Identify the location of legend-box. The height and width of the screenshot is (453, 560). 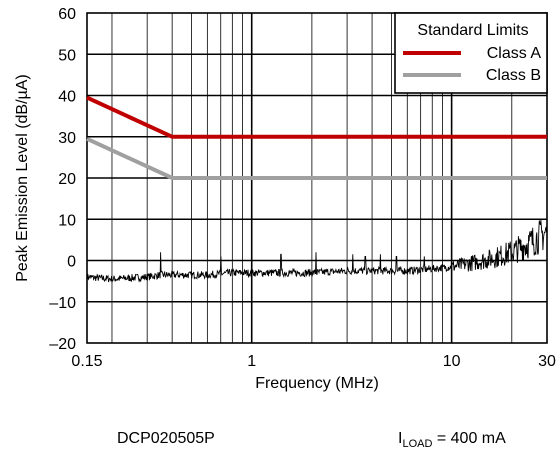
(471, 53).